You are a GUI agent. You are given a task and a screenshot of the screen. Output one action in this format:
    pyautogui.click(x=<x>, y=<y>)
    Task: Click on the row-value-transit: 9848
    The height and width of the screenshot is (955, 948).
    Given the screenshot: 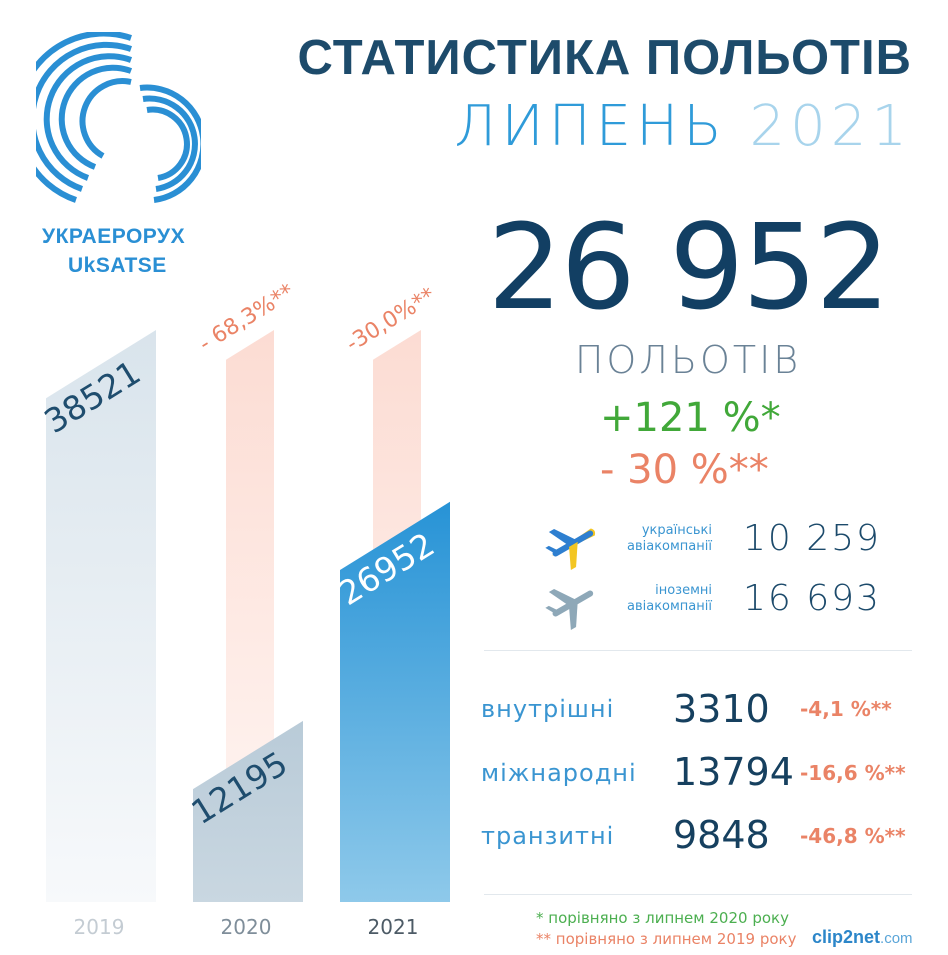 What is the action you would take?
    pyautogui.click(x=721, y=835)
    